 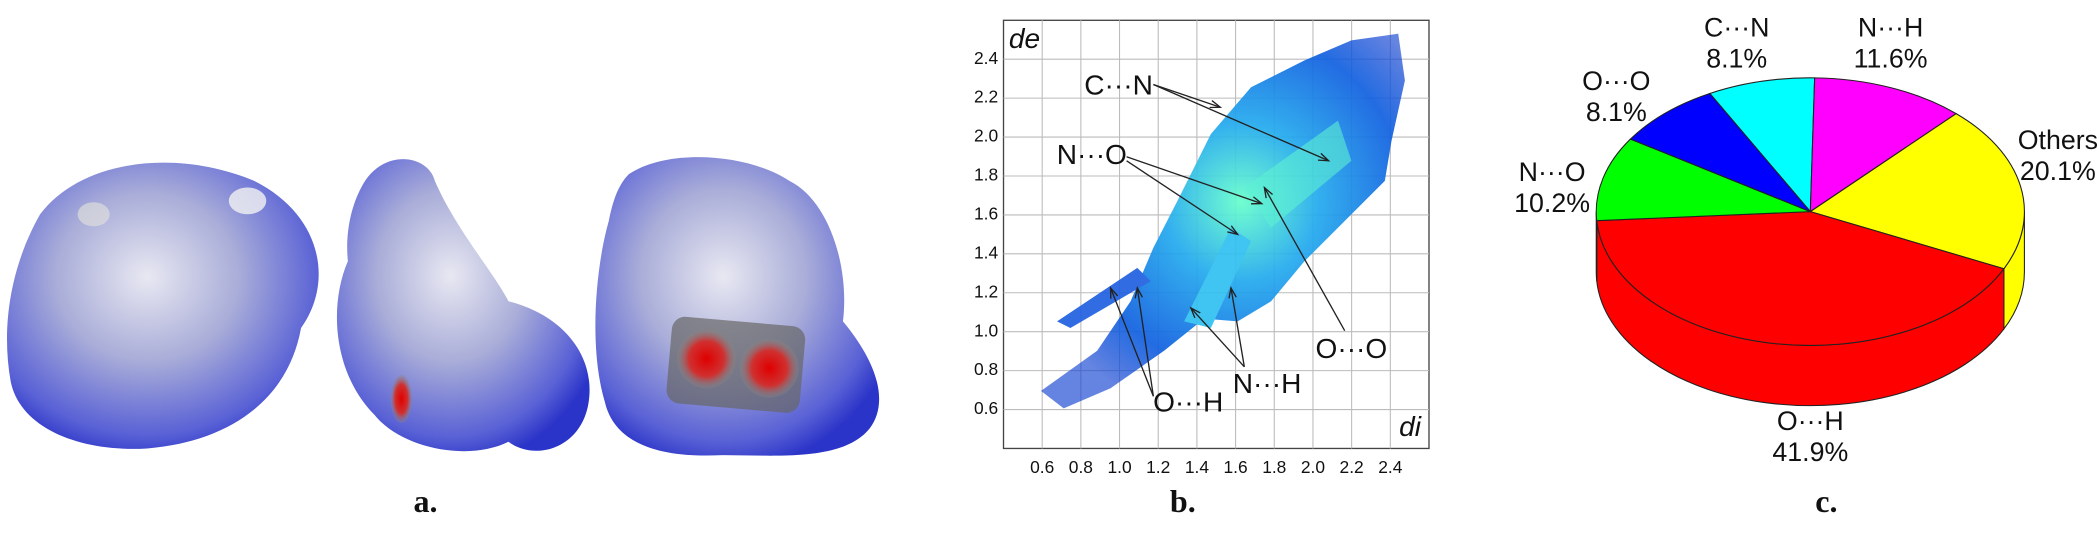 What do you see at coordinates (986, 175) in the screenshot?
I see `y-tick-label: 1.8` at bounding box center [986, 175].